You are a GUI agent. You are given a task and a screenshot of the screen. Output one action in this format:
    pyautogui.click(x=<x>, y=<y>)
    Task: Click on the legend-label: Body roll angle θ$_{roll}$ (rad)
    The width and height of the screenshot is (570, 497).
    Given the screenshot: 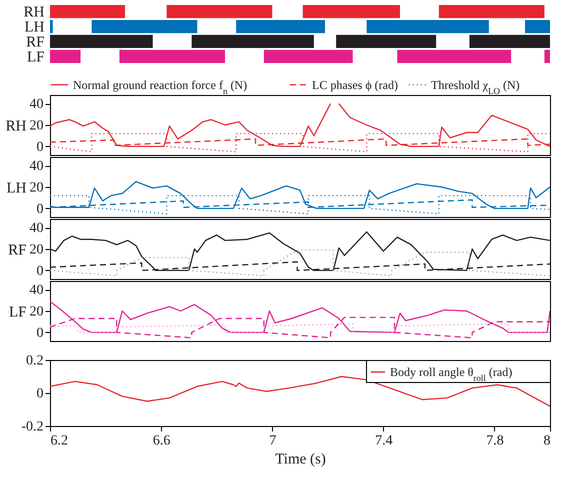 What is the action you would take?
    pyautogui.click(x=451, y=374)
    